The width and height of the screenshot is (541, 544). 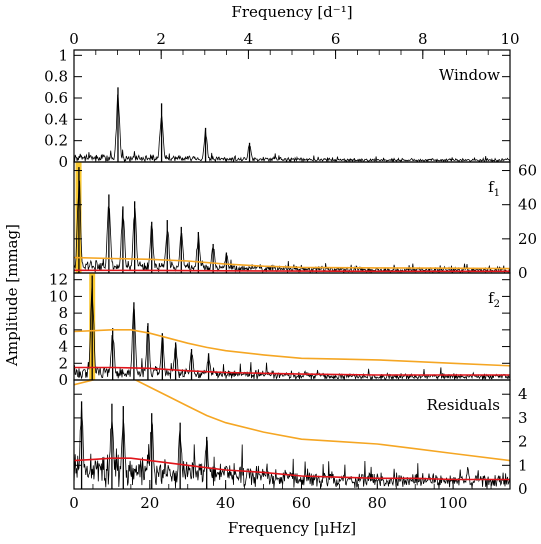 What do you see at coordinates (58, 296) in the screenshot?
I see `y-tick-label: 10` at bounding box center [58, 296].